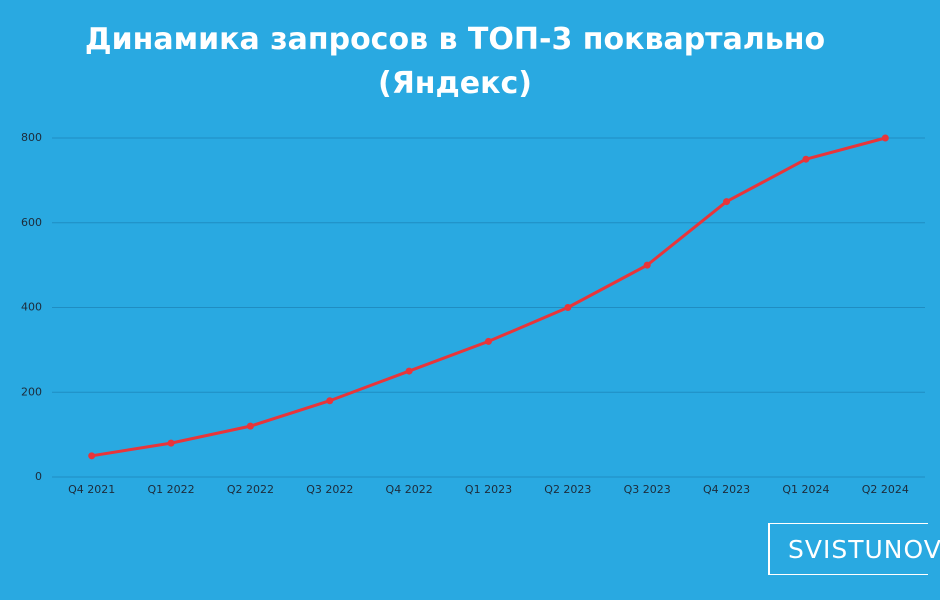 Image resolution: width=940 pixels, height=600 pixels. What do you see at coordinates (488, 489) in the screenshot?
I see `x-tick-label: Q1 2023` at bounding box center [488, 489].